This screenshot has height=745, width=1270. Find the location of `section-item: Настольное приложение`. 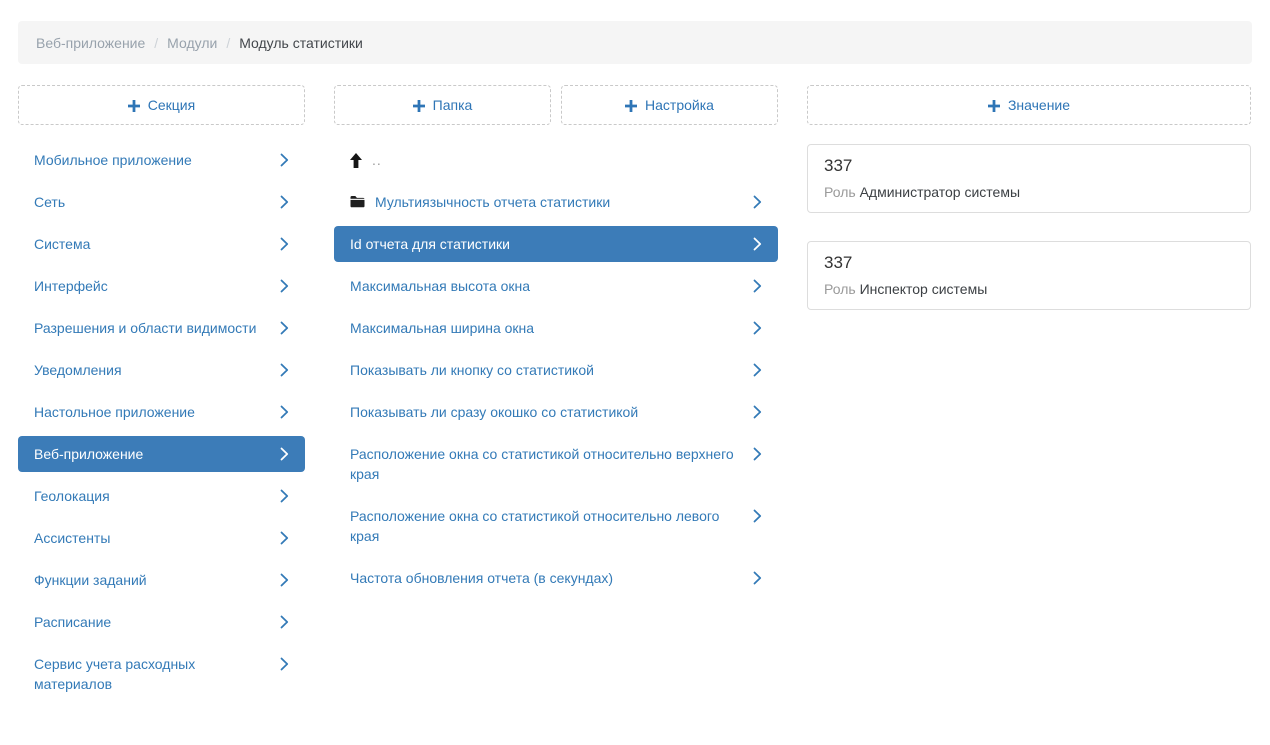

section-item: Настольное приложение is located at coordinates (161, 412).